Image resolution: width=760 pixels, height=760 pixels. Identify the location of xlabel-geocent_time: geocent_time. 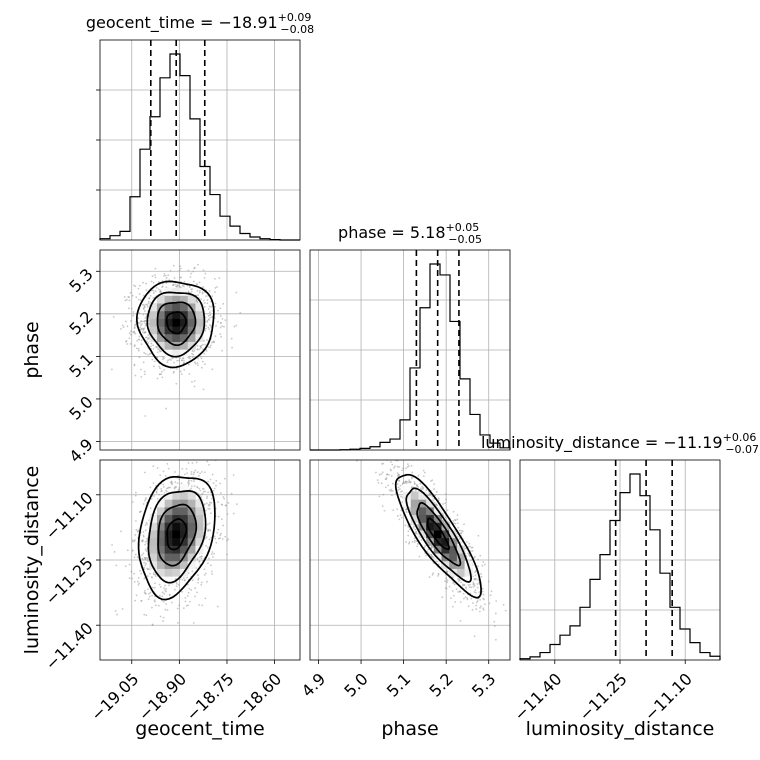
(199, 729).